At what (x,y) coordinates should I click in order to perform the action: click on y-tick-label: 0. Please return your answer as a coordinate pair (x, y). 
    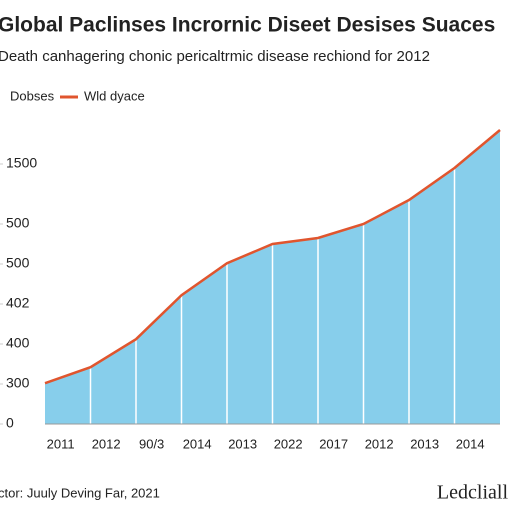
    Looking at the image, I should click on (10, 423).